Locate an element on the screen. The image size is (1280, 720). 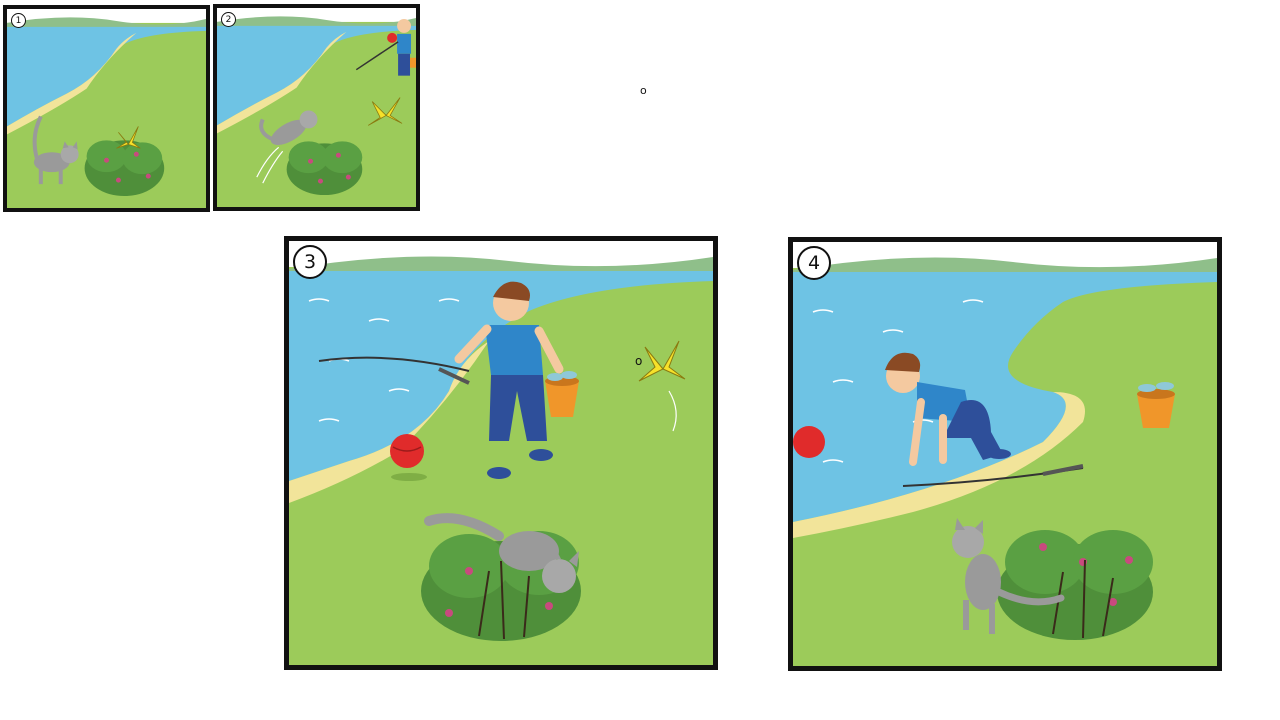
boy-with-fishing-rod is located at coordinates (385, 47).